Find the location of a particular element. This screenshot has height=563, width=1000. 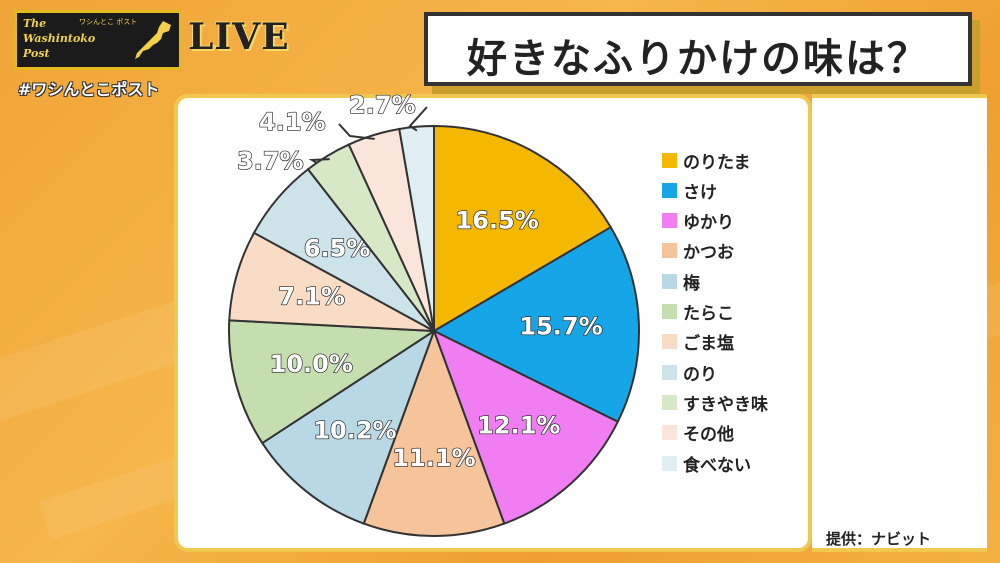

slice-value-label: 15.7% is located at coordinates (560, 326).